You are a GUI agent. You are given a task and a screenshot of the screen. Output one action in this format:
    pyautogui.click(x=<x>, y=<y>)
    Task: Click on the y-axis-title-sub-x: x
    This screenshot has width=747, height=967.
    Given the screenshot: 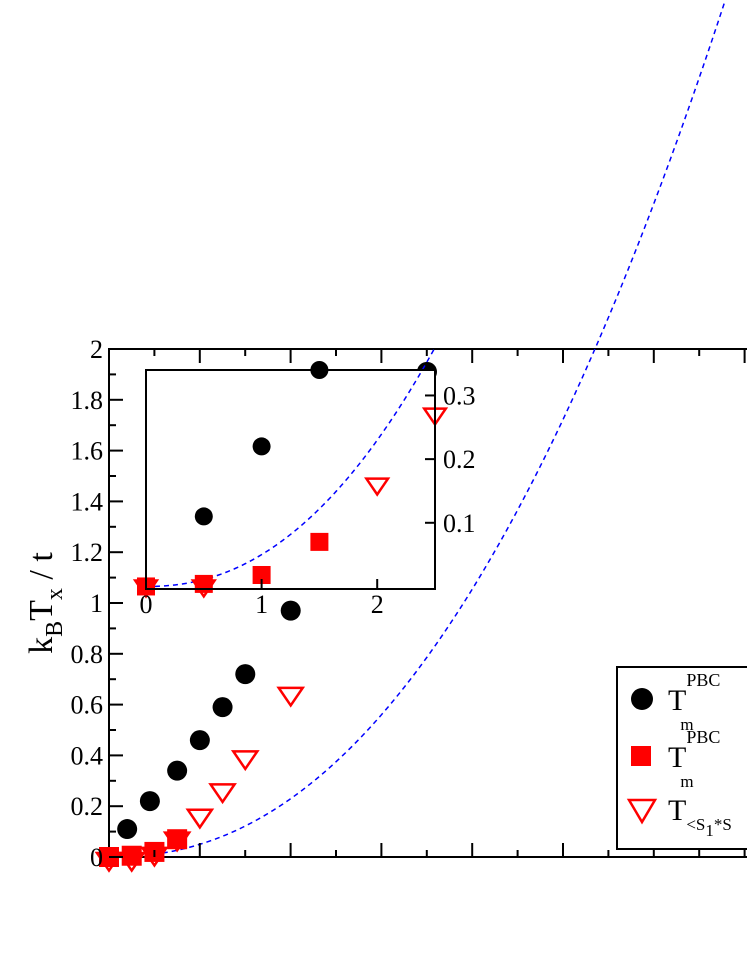 What is the action you would take?
    pyautogui.click(x=55, y=594)
    